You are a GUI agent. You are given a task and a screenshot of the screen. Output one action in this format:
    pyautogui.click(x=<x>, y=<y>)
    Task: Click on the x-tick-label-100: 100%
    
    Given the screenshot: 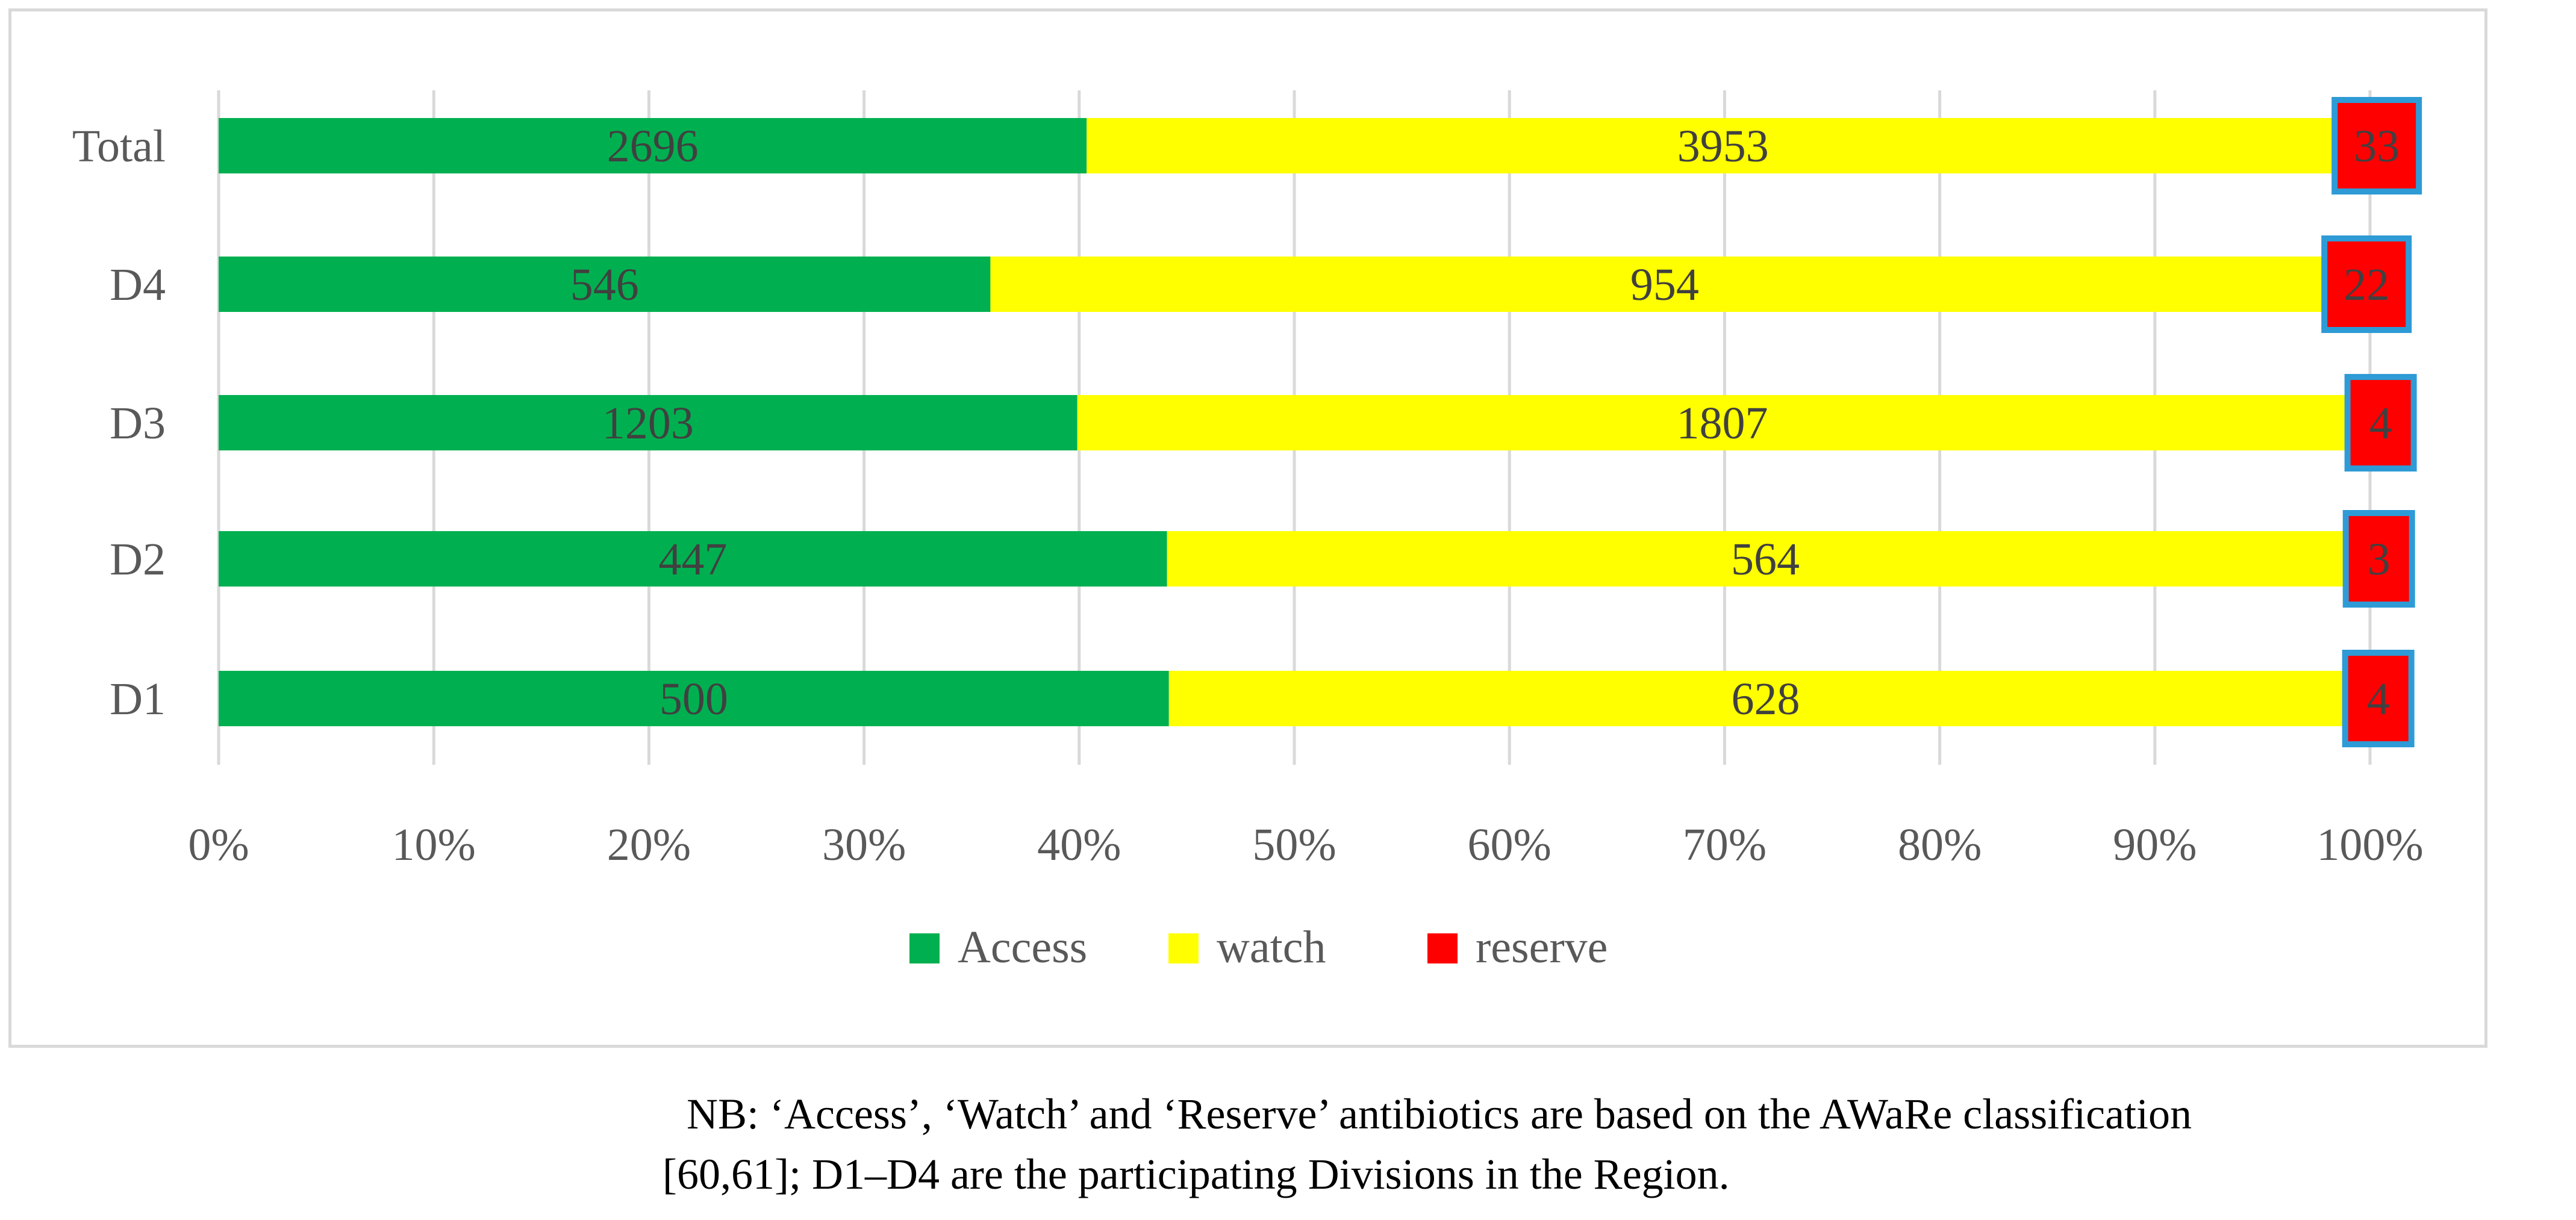 What is the action you would take?
    pyautogui.click(x=2369, y=845)
    